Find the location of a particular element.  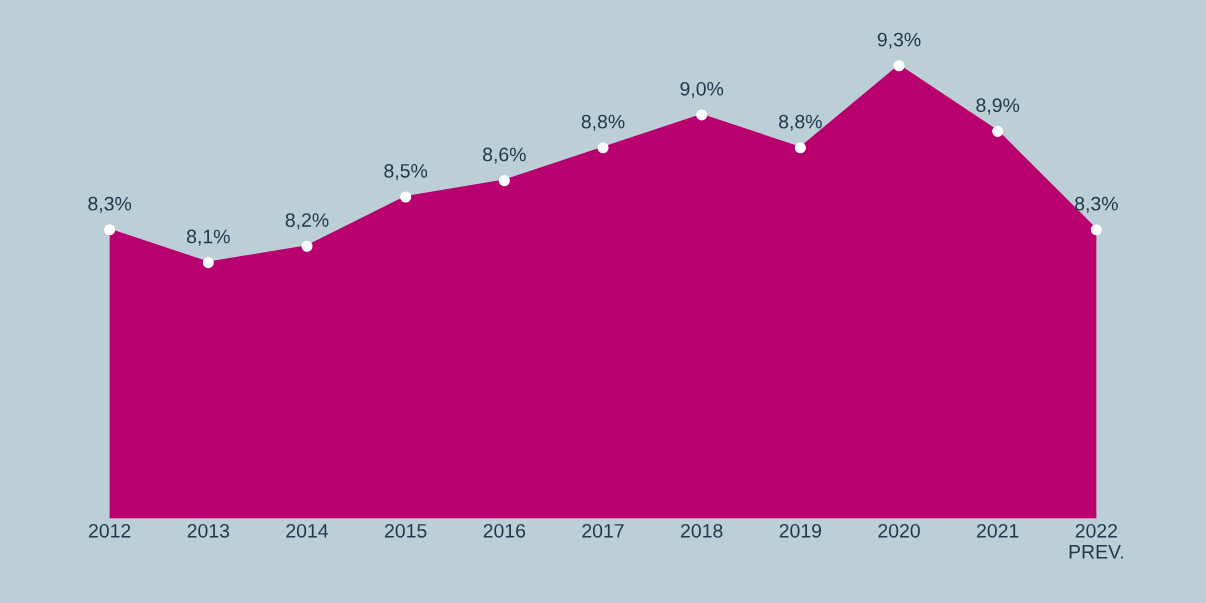

x-tick-label: 2018 is located at coordinates (702, 530).